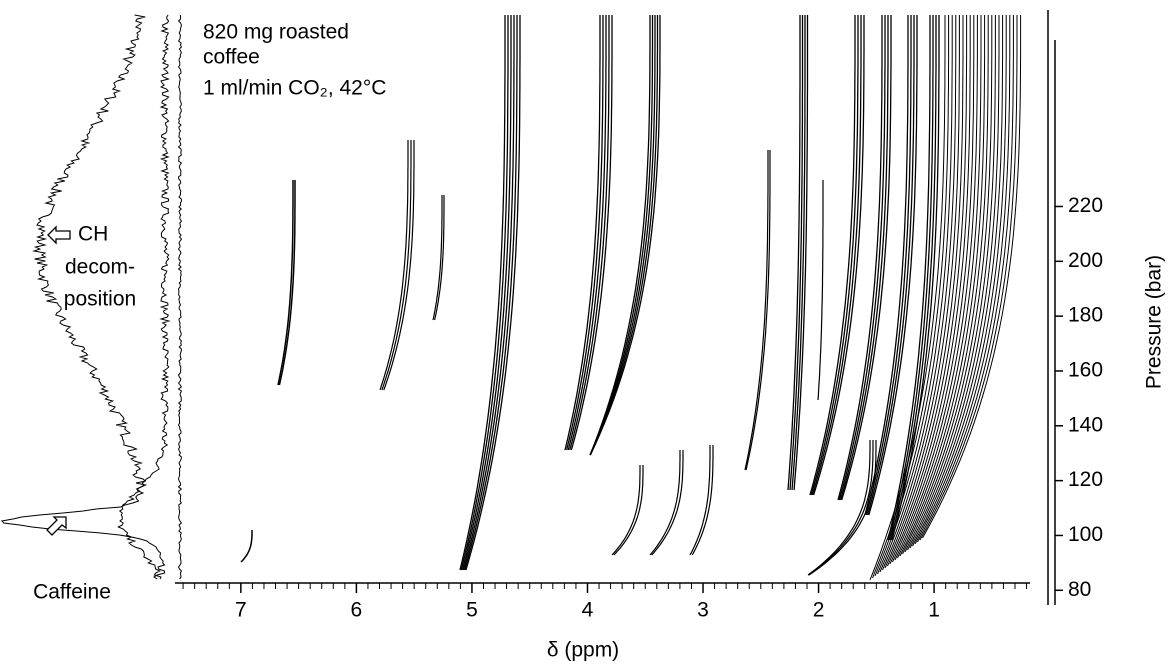  What do you see at coordinates (93, 234) in the screenshot?
I see `side-label: CH` at bounding box center [93, 234].